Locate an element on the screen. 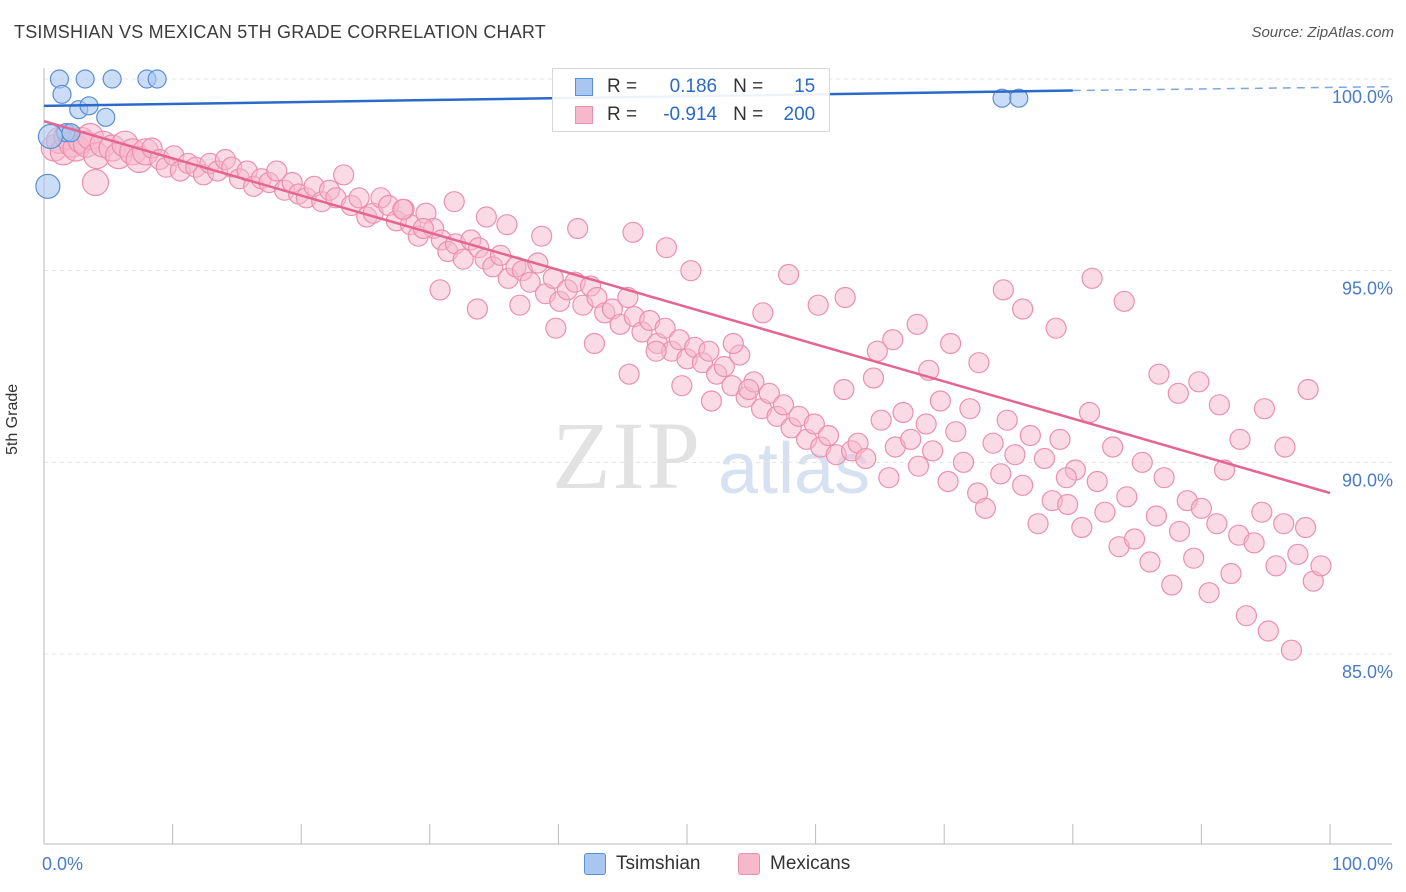 The height and width of the screenshot is (892, 1406). tsimshian-trend-extension is located at coordinates (1232, 88).